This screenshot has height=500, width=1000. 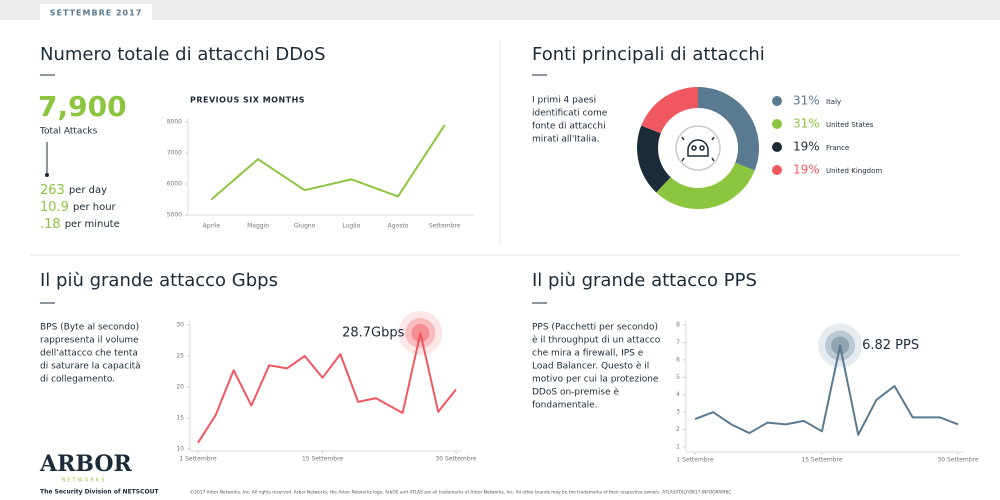 I want to click on description: motivo per cui la protezione, so click(x=595, y=380).